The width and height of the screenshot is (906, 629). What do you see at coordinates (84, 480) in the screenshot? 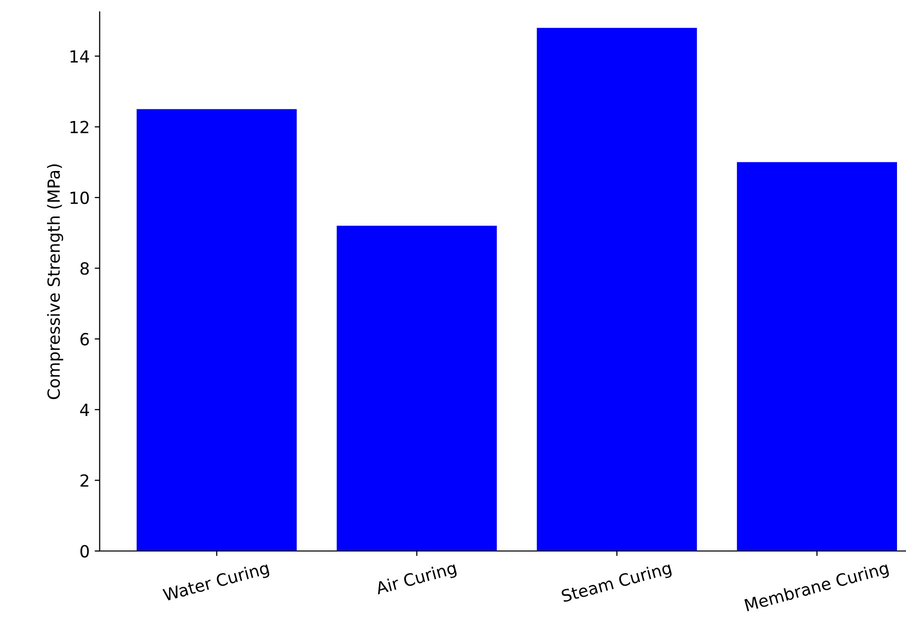
I see `y-tick-label: 2` at bounding box center [84, 480].